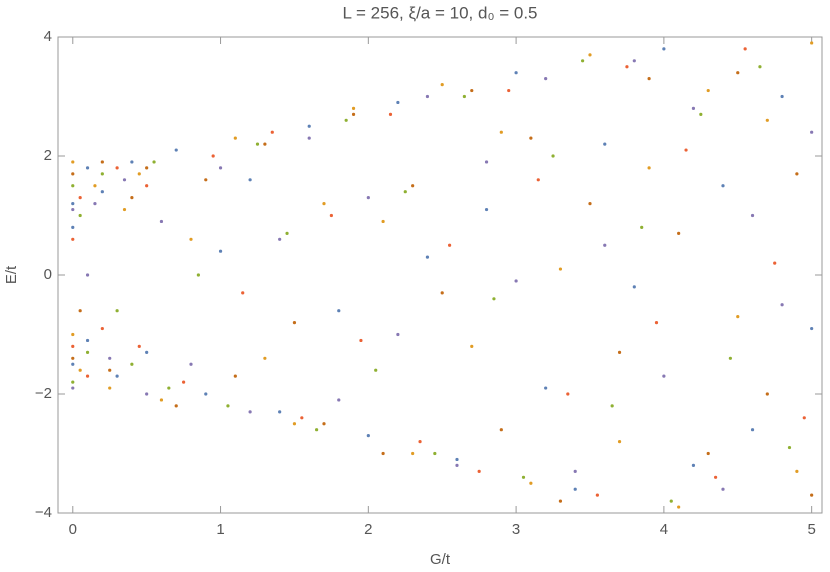 This screenshot has width=830, height=572. Describe the element at coordinates (516, 529) in the screenshot. I see `x-tick-label: 3` at that location.